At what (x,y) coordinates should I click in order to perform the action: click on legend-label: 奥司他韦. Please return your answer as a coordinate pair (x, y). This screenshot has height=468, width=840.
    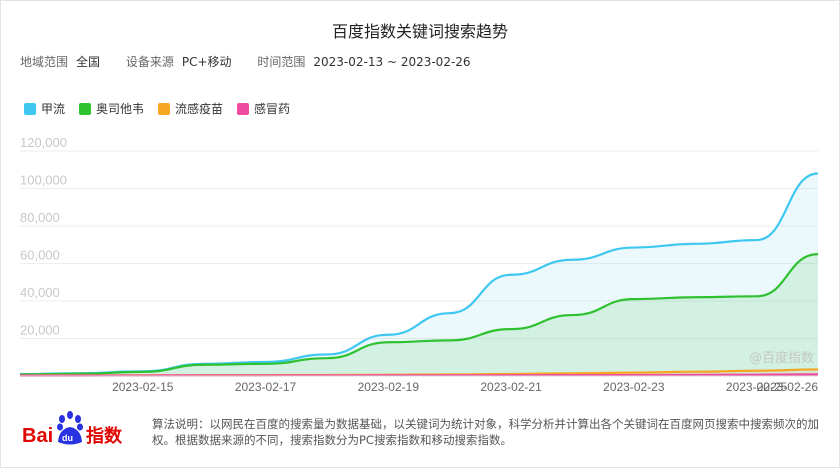
    Looking at the image, I should click on (120, 109).